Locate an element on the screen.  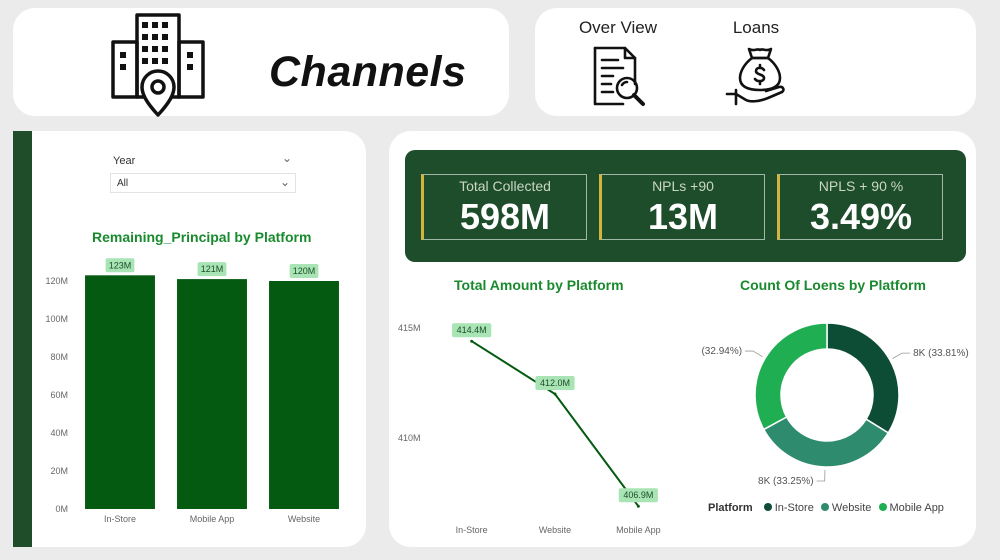
legend-item: Website is located at coordinates (846, 508).